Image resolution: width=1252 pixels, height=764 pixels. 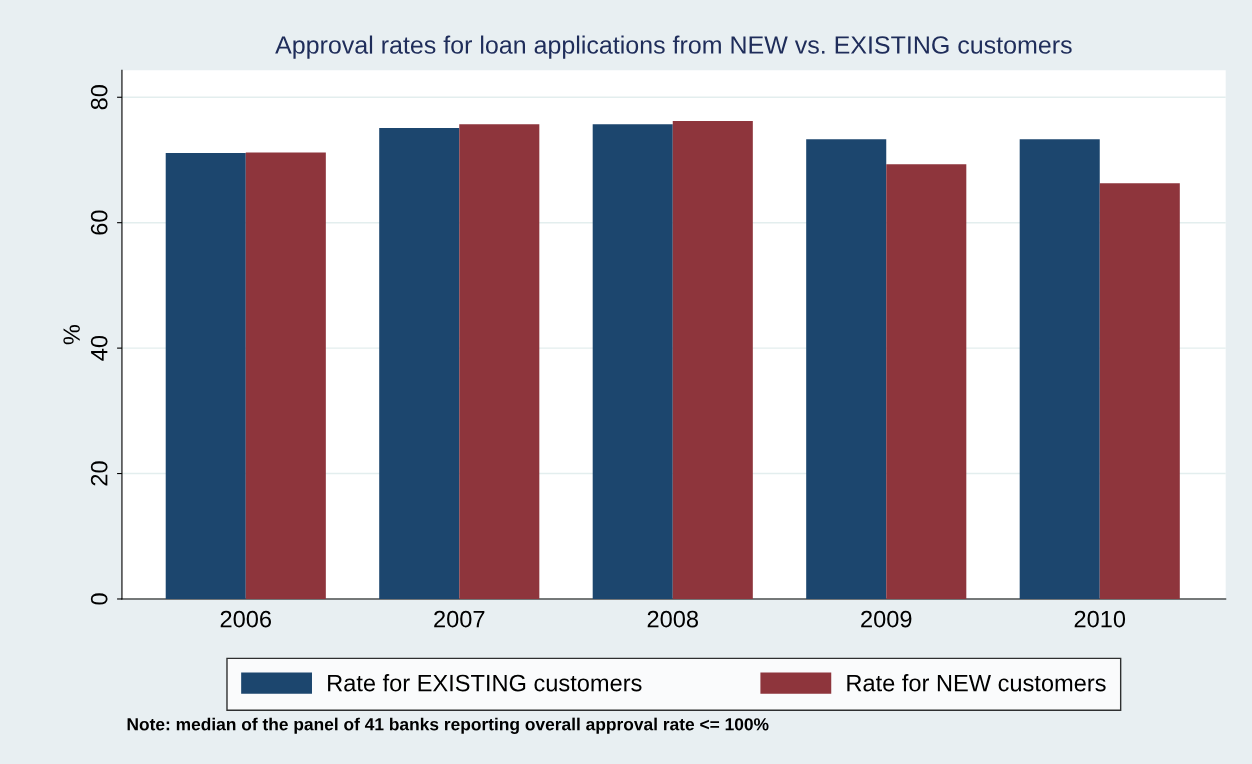 I want to click on x-tick-label: 2009, so click(x=886, y=619).